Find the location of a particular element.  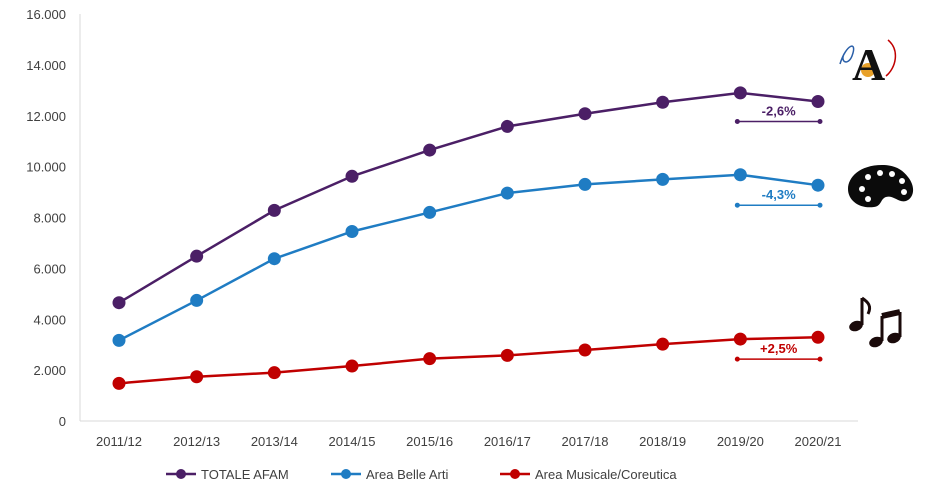

legend-label: Area Musicale/Coreutica is located at coordinates (606, 474).